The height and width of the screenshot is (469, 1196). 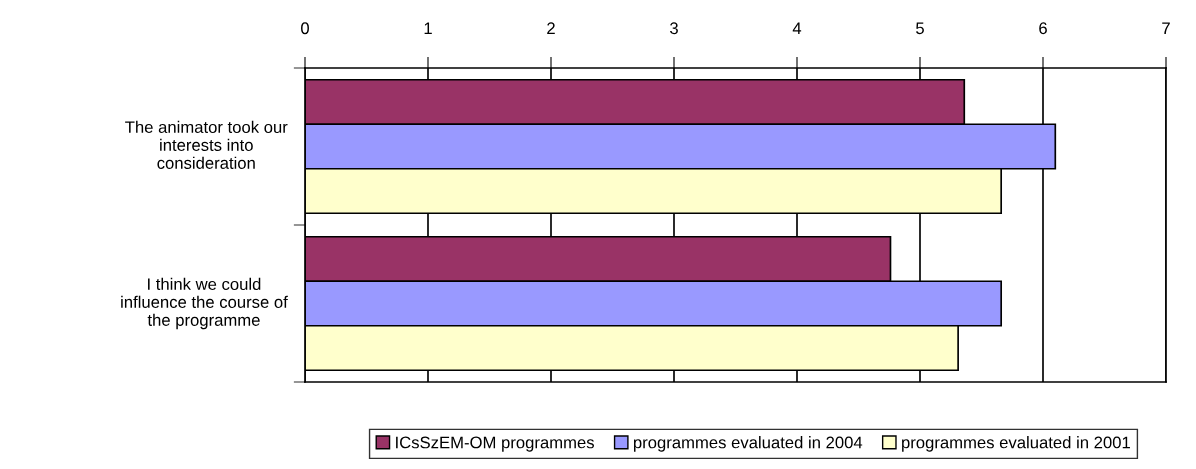 What do you see at coordinates (428, 28) in the screenshot?
I see `x-tick-label: 1` at bounding box center [428, 28].